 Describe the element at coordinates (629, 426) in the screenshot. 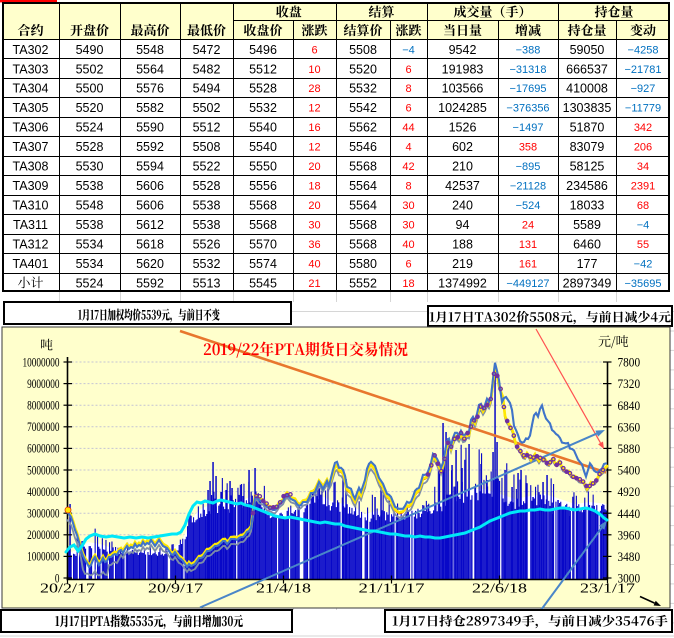

I see `svg-text: 6360` at that location.